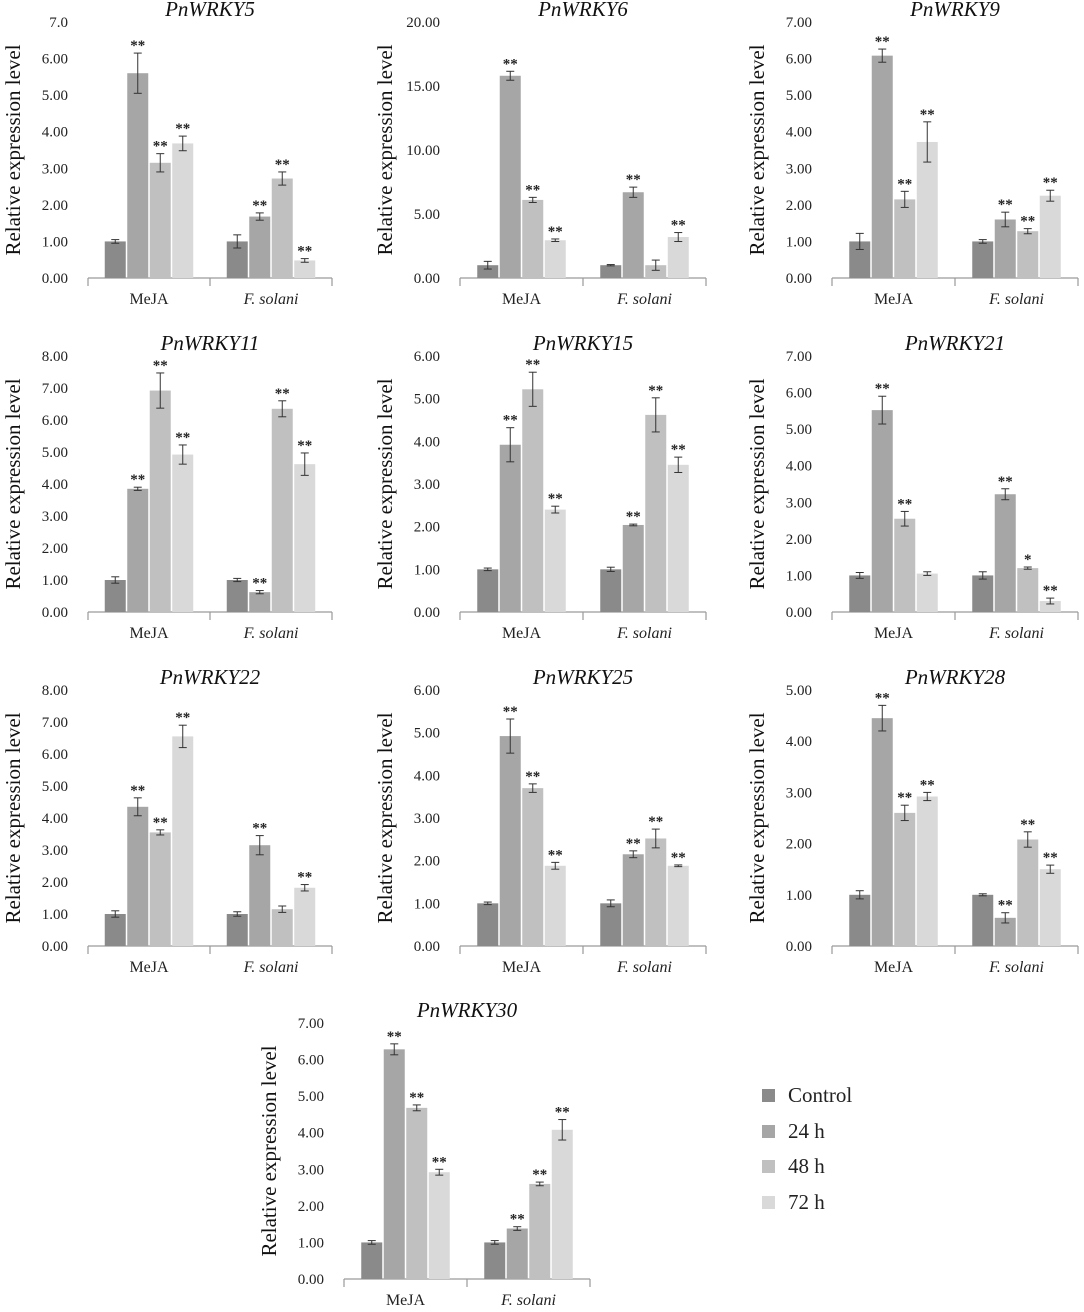 The width and height of the screenshot is (1084, 1312). I want to click on legend-swatch-72h, so click(768, 1202).